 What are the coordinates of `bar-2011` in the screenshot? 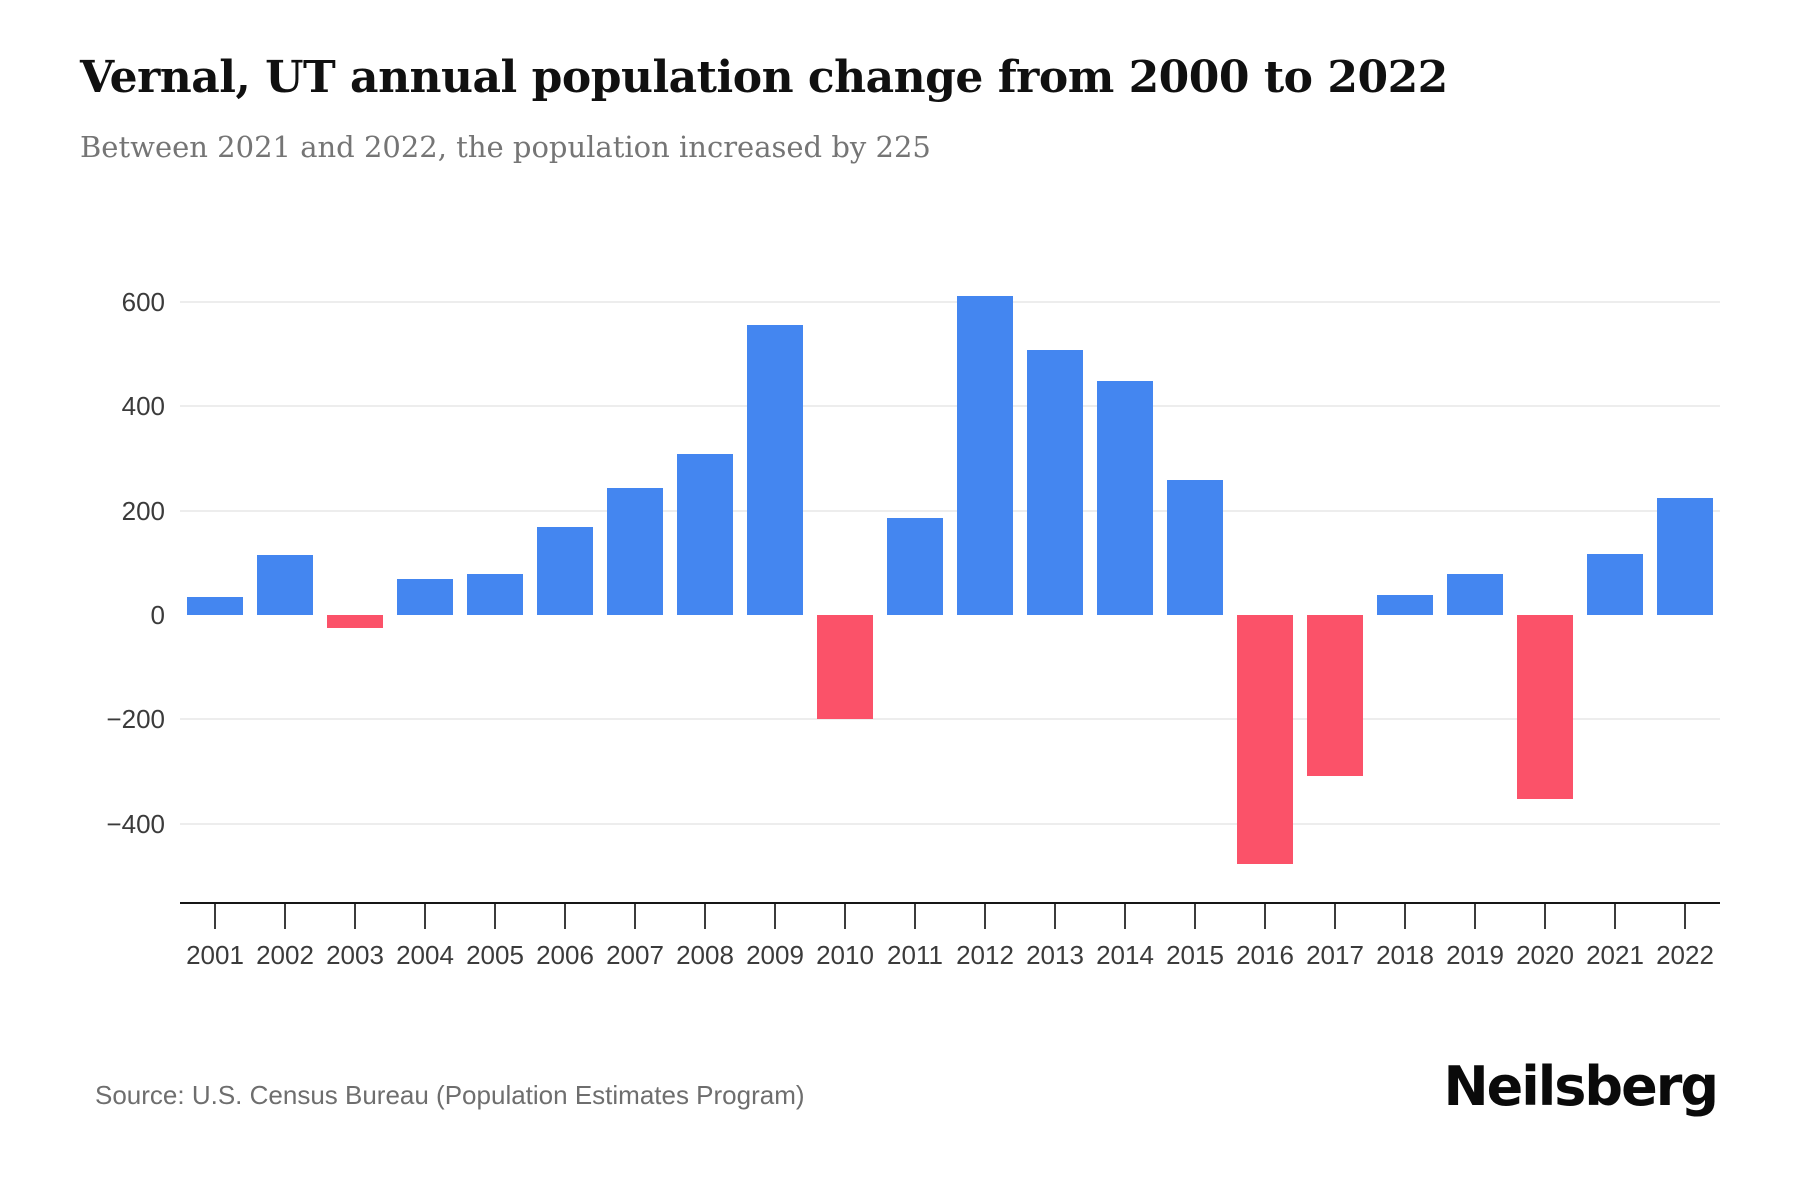 It's located at (915, 567).